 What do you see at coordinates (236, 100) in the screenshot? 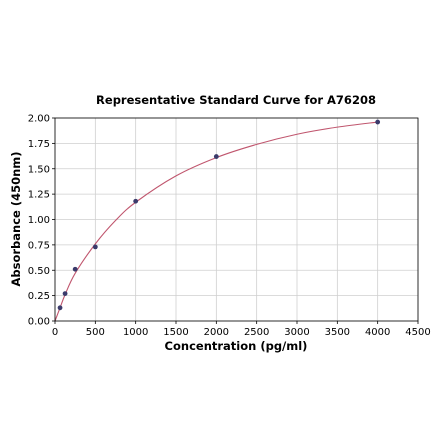
I see `chart-title: Representative Standard Curve for A76208` at bounding box center [236, 100].